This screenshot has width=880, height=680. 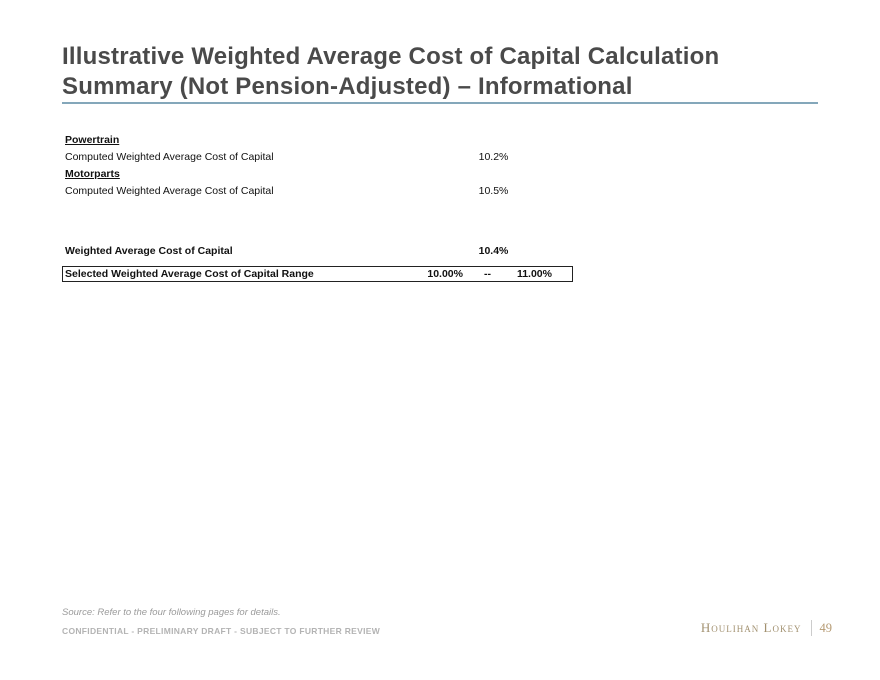 I want to click on title-underline-rule, so click(x=440, y=103).